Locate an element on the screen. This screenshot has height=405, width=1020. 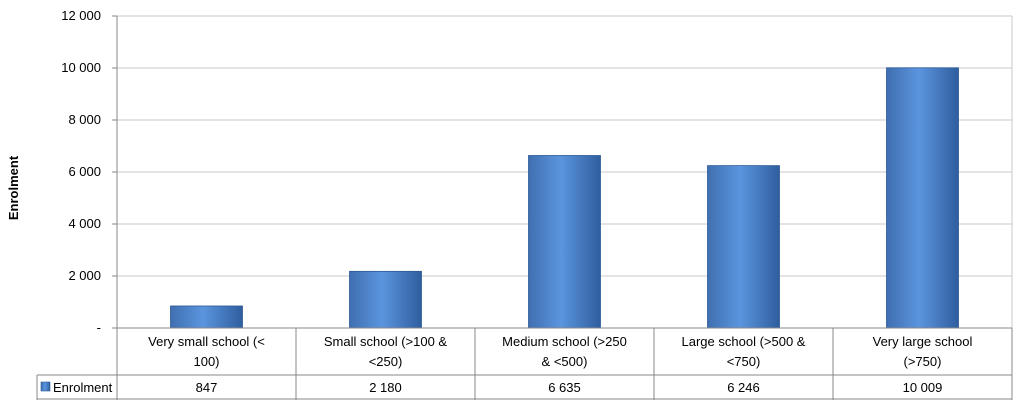
y-tick-label: 8 000 is located at coordinates (84, 119).